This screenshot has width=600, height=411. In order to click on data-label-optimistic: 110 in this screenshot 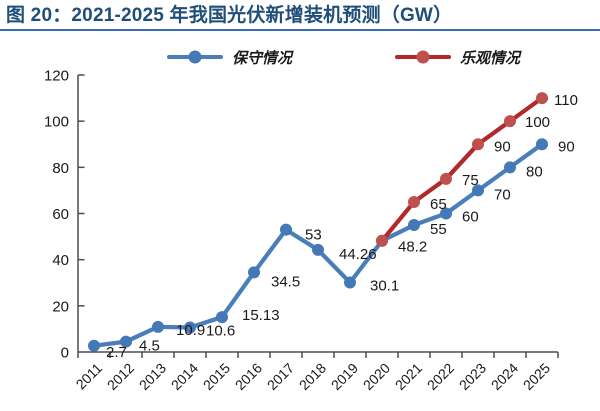, I will do `click(566, 100)`.